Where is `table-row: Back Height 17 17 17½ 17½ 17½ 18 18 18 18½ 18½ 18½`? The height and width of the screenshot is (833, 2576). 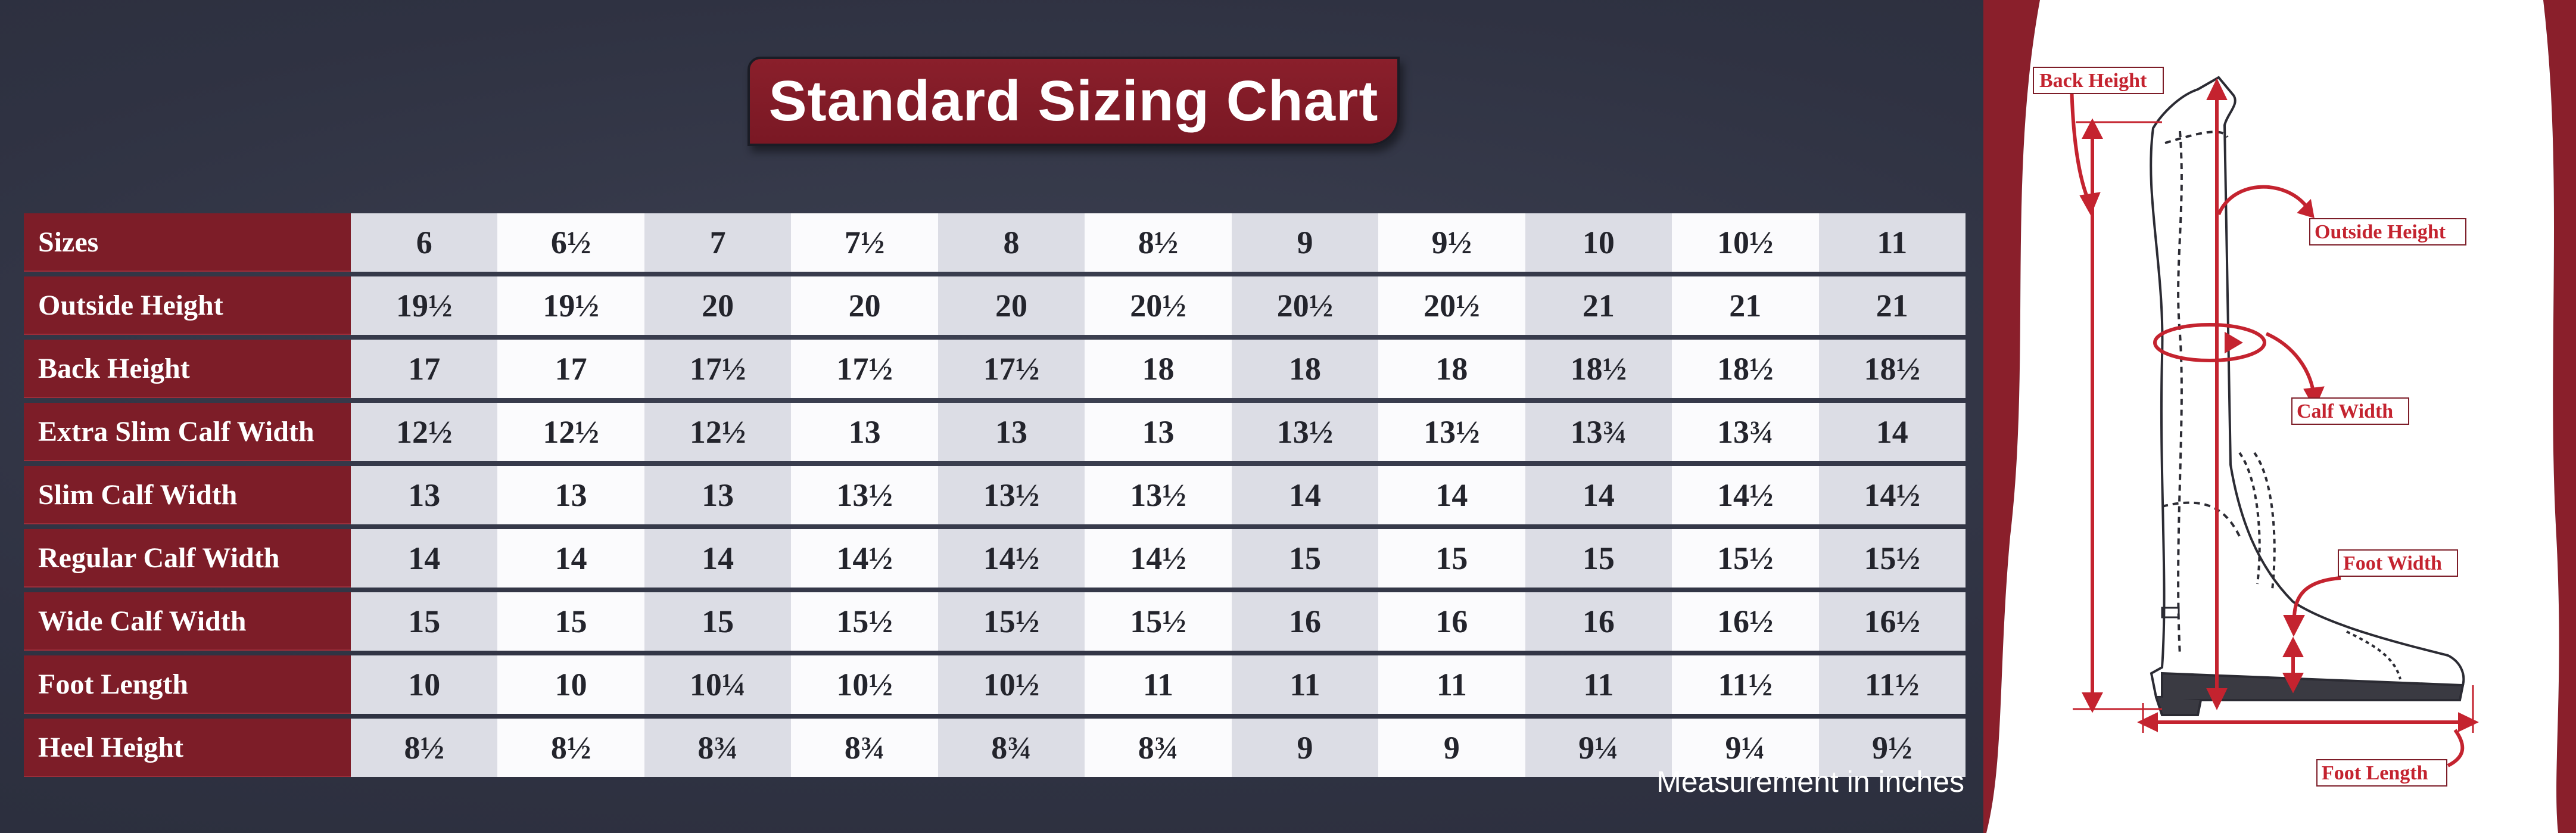
table-row: Back Height 17 17 17½ 17½ 17½ 18 18 18 18½ 18½ 18½ is located at coordinates (995, 369).